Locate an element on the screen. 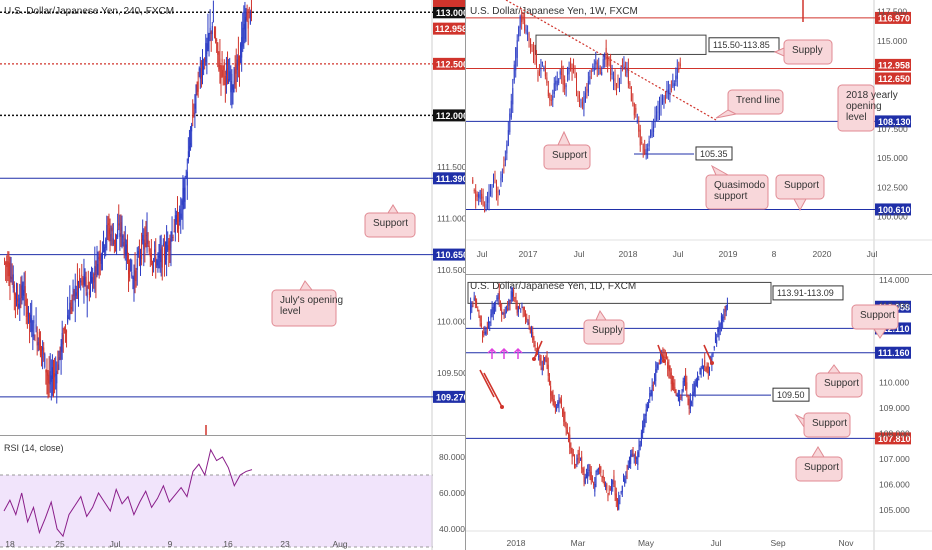  daily-support-callout-4-pointer is located at coordinates (818, 452).